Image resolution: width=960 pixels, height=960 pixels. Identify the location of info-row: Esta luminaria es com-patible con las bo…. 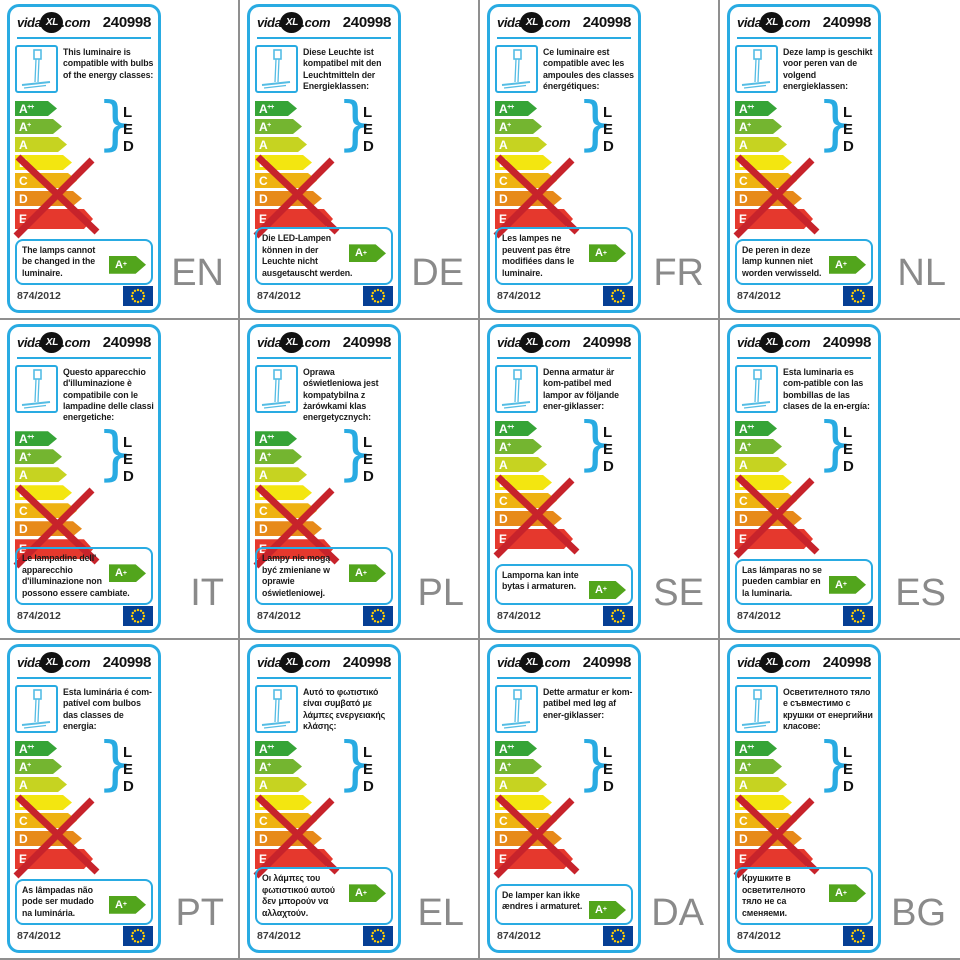
(805, 389).